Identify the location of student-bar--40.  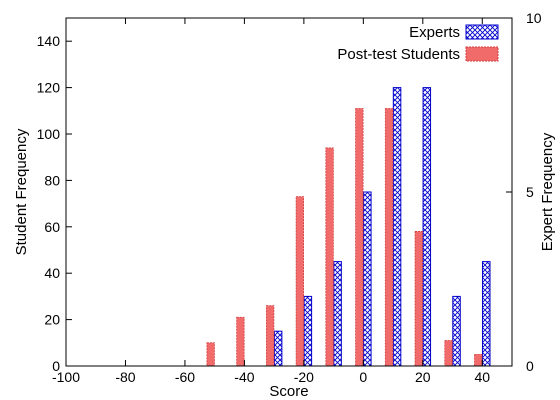
(240, 341).